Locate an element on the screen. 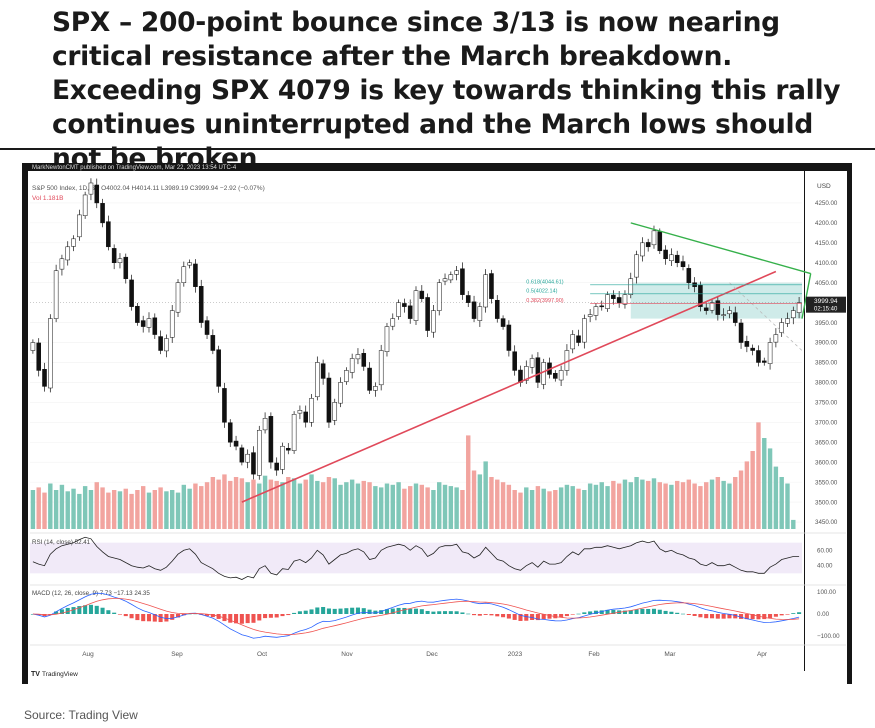 The height and width of the screenshot is (728, 875). price-tick-label: 3700.00 is located at coordinates (826, 423).